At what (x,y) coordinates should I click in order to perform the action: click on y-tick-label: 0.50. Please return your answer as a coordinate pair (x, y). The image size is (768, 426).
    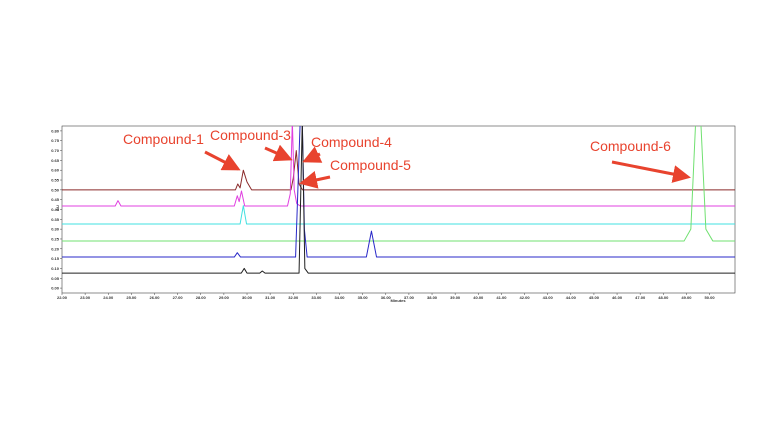
    Looking at the image, I should click on (55, 189).